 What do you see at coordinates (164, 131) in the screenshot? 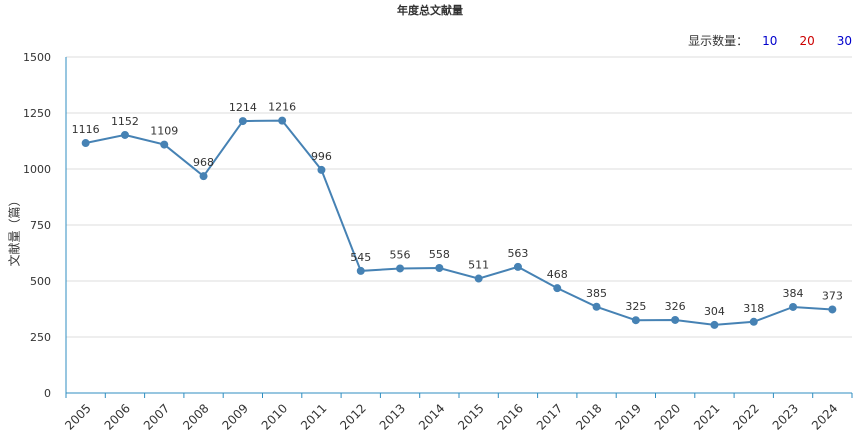
I see `data-label: 1109` at bounding box center [164, 131].